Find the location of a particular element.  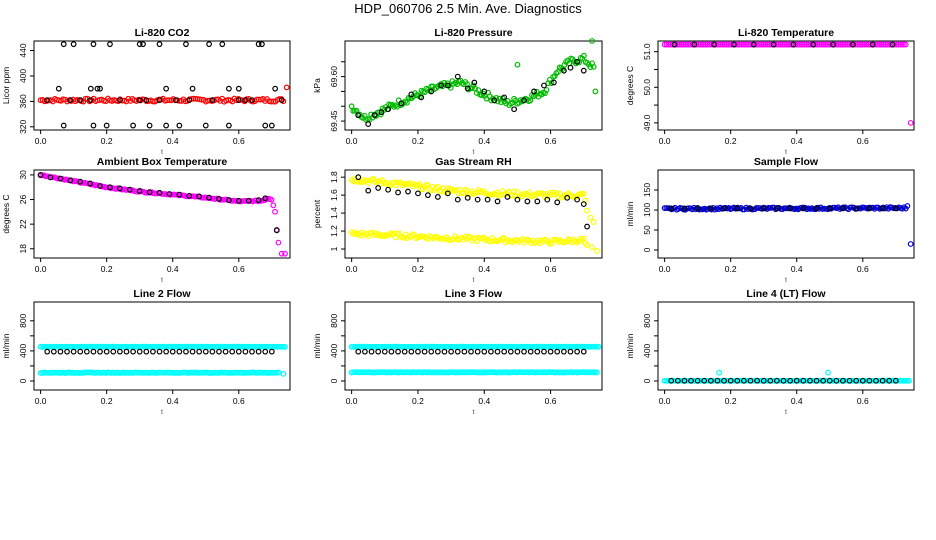

y-tick-label: 1.6 is located at coordinates (334, 195).